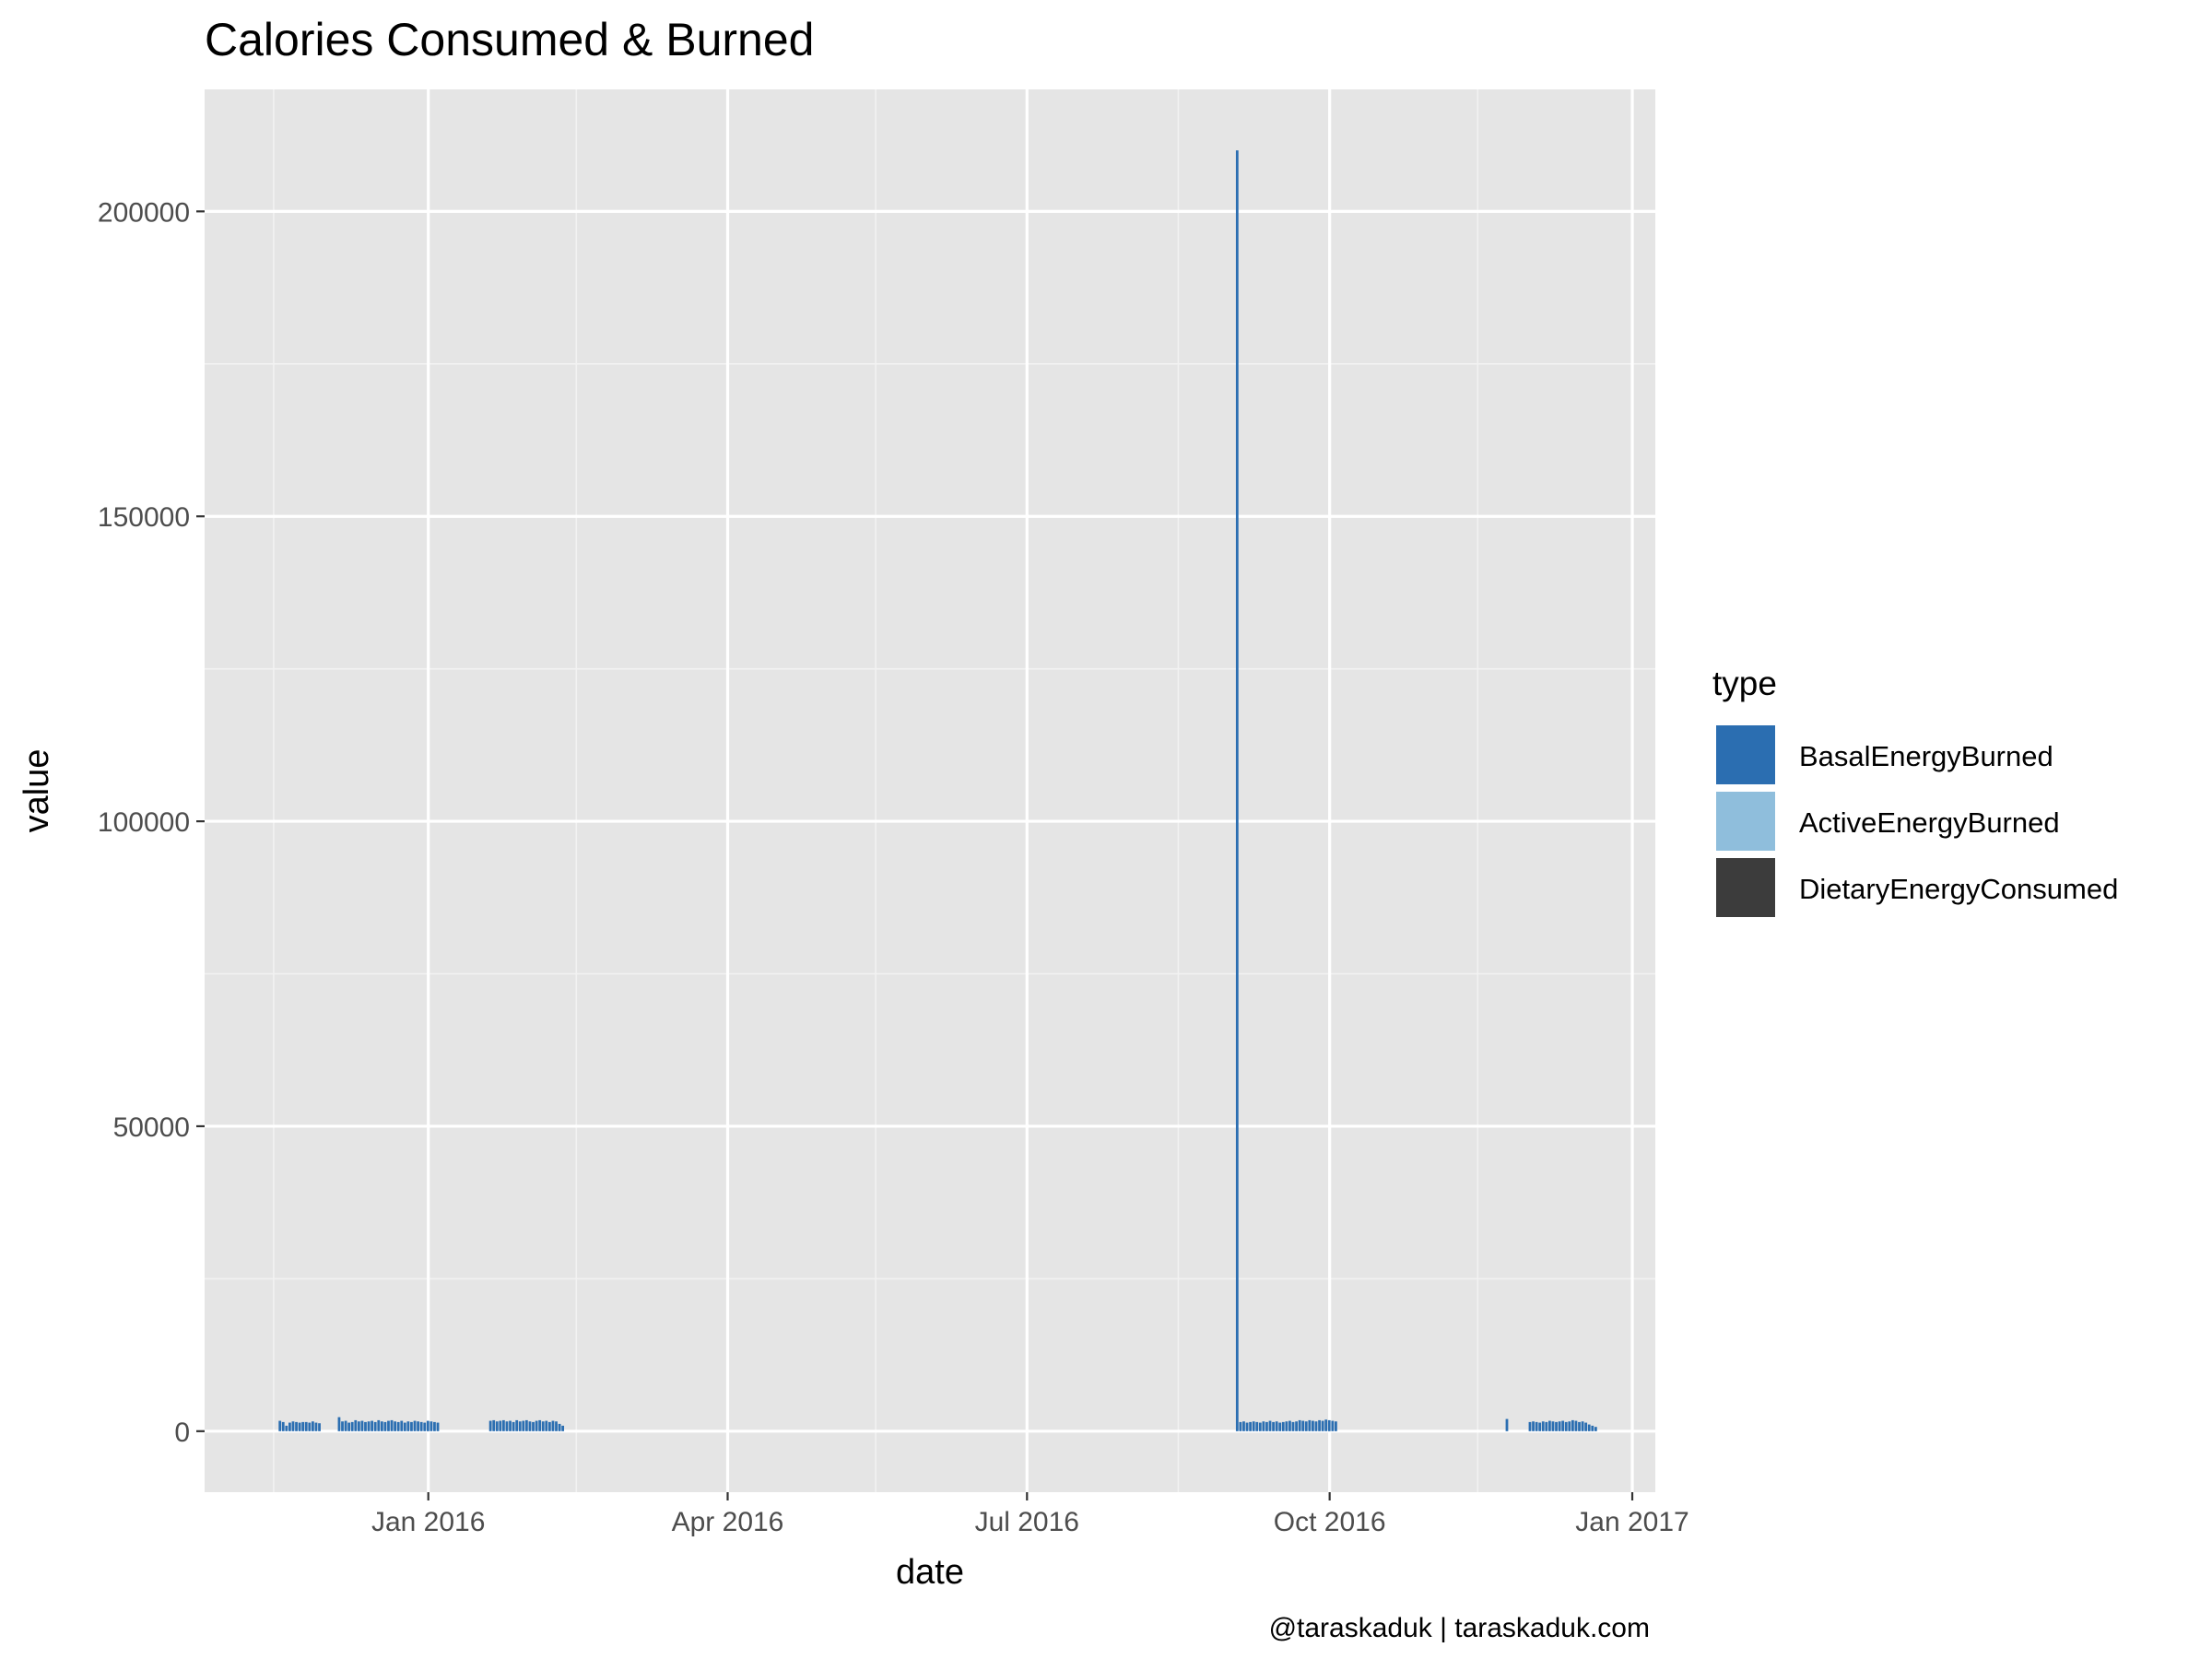  Describe the element at coordinates (930, 1572) in the screenshot. I see `x-axis-title: date` at that location.